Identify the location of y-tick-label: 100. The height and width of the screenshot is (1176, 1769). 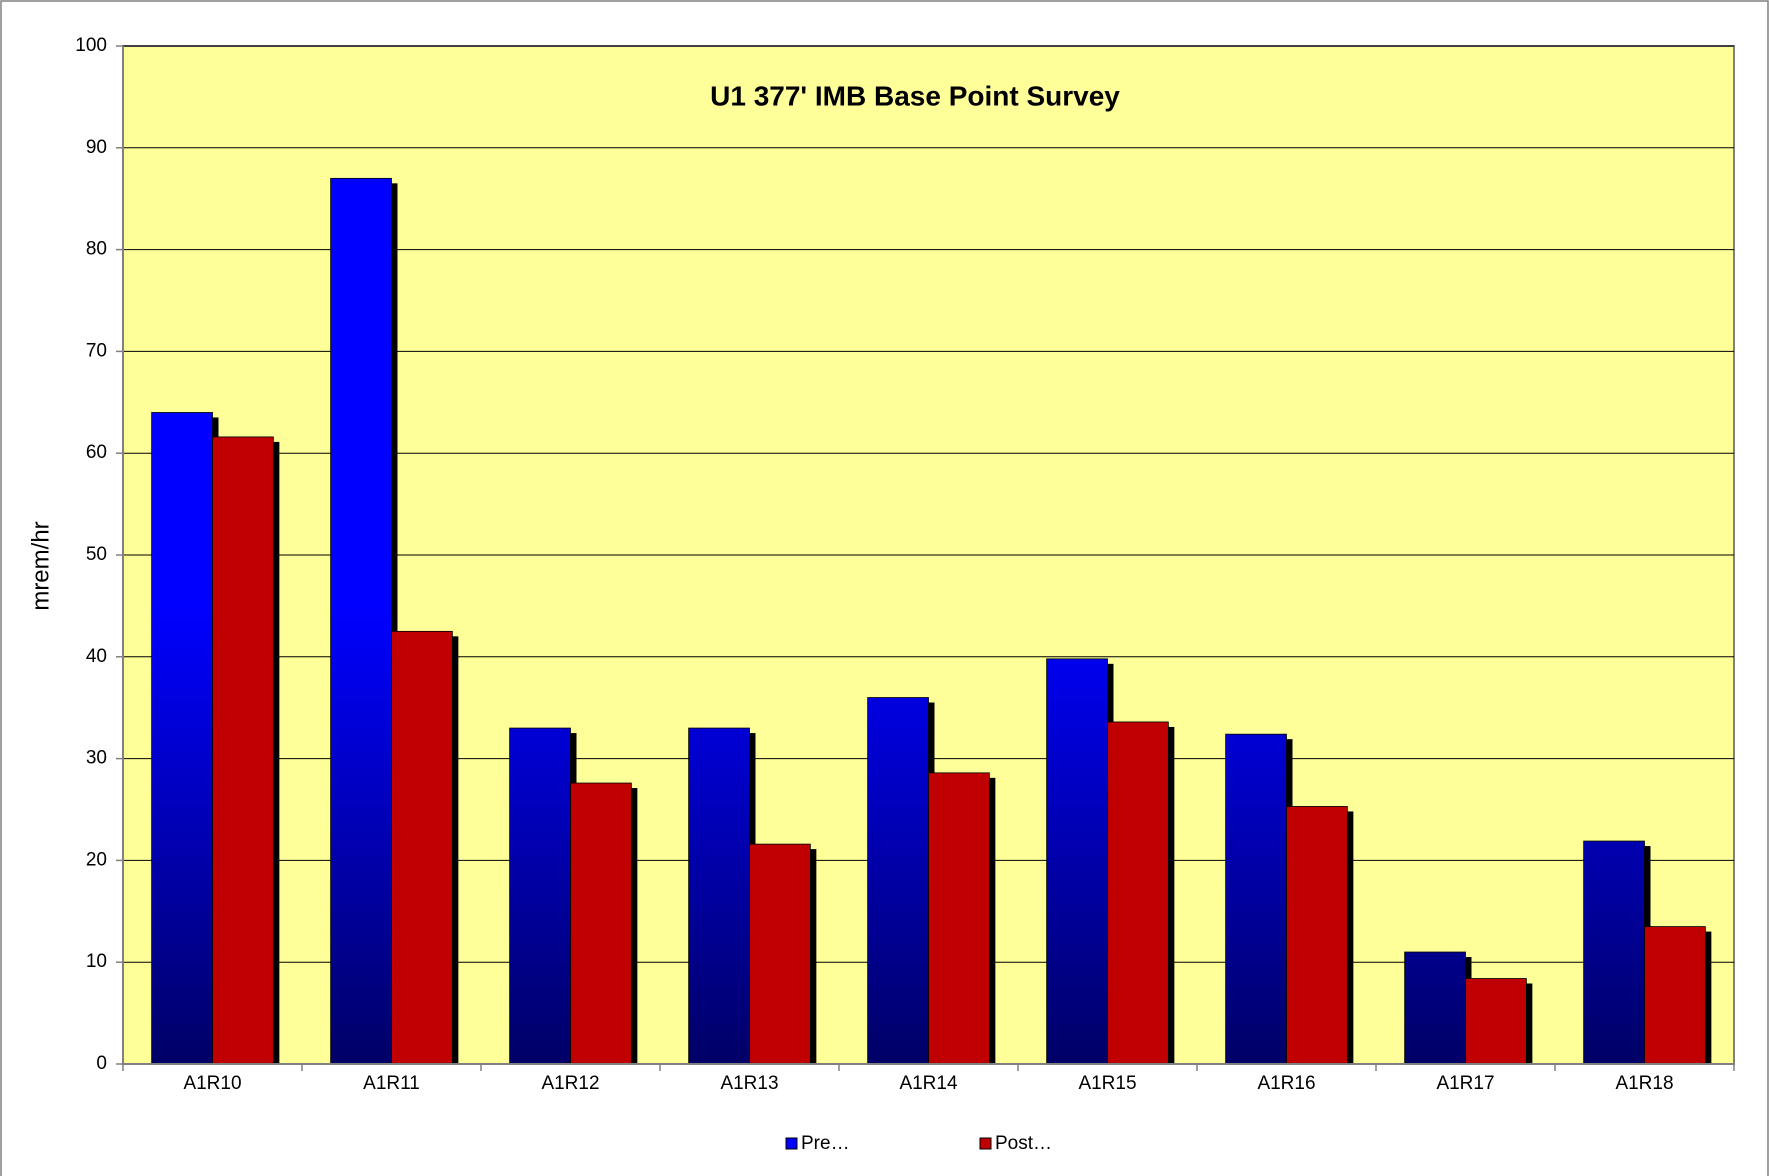
(91, 45).